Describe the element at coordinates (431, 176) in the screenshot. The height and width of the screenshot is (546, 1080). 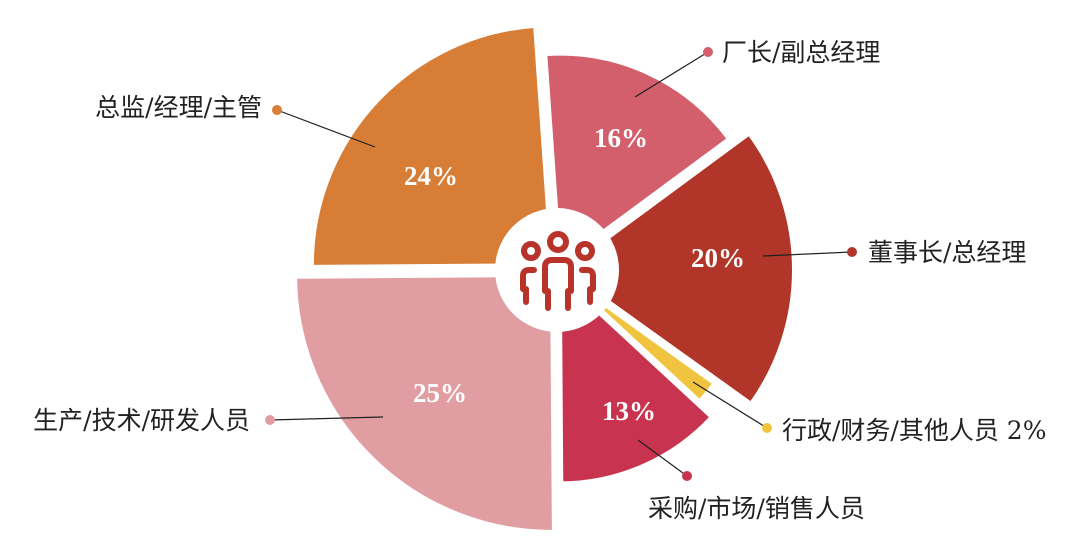
I see `slice-percent-label: 24%` at that location.